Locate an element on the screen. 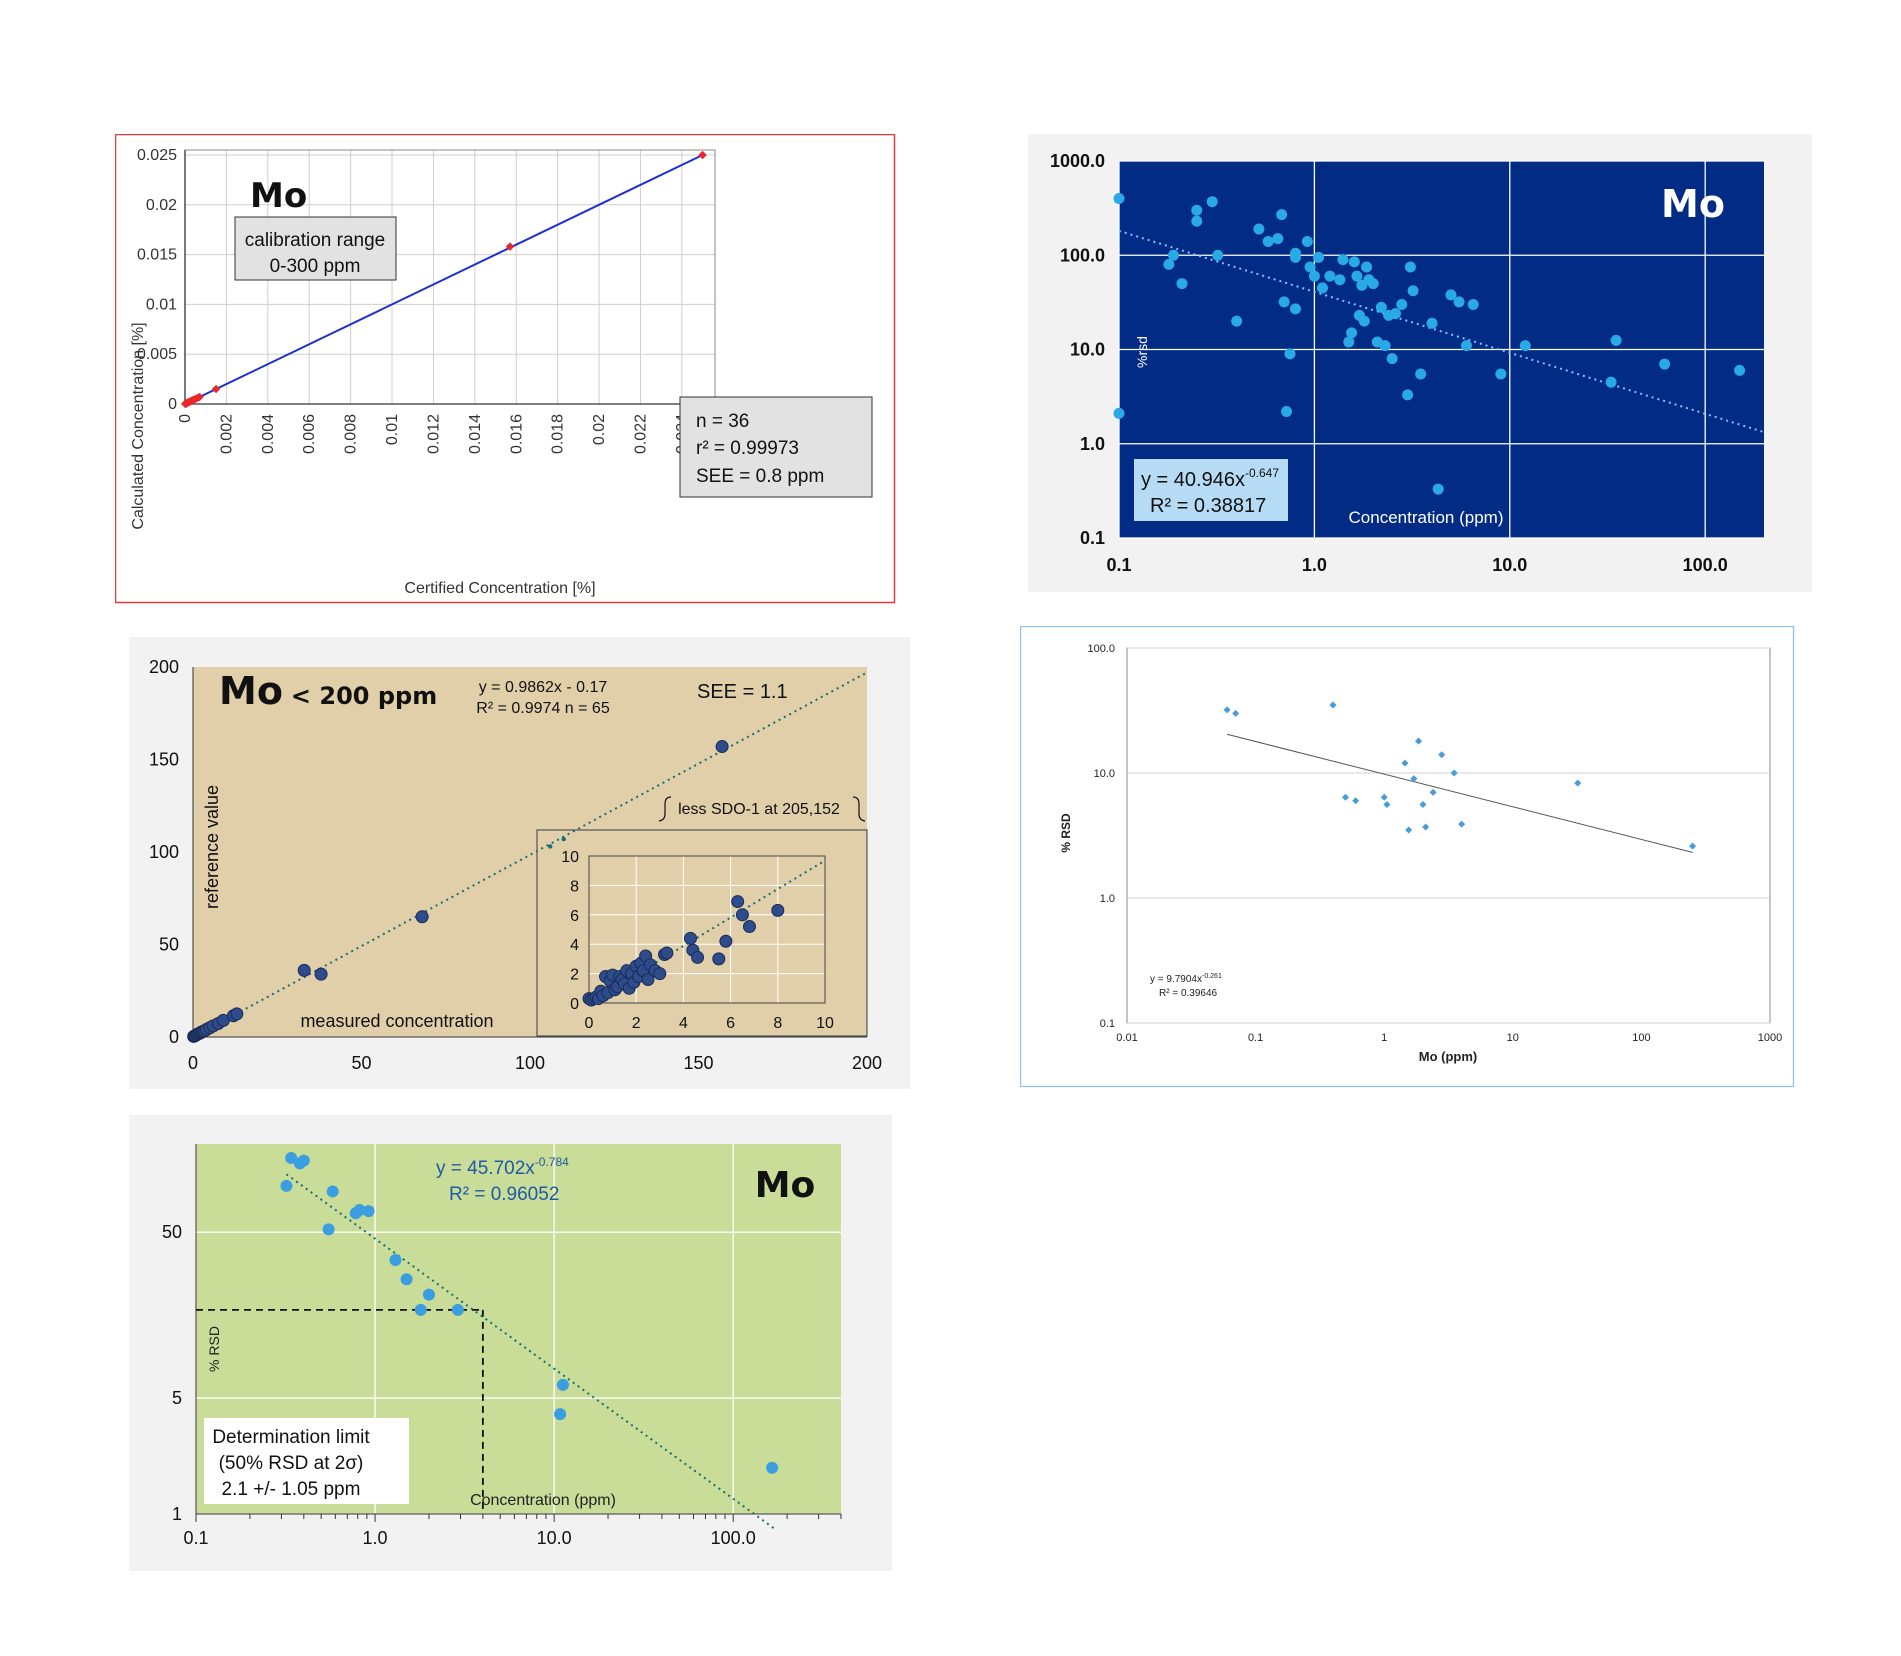  rsd-light-trendline-path is located at coordinates (1459, 793).